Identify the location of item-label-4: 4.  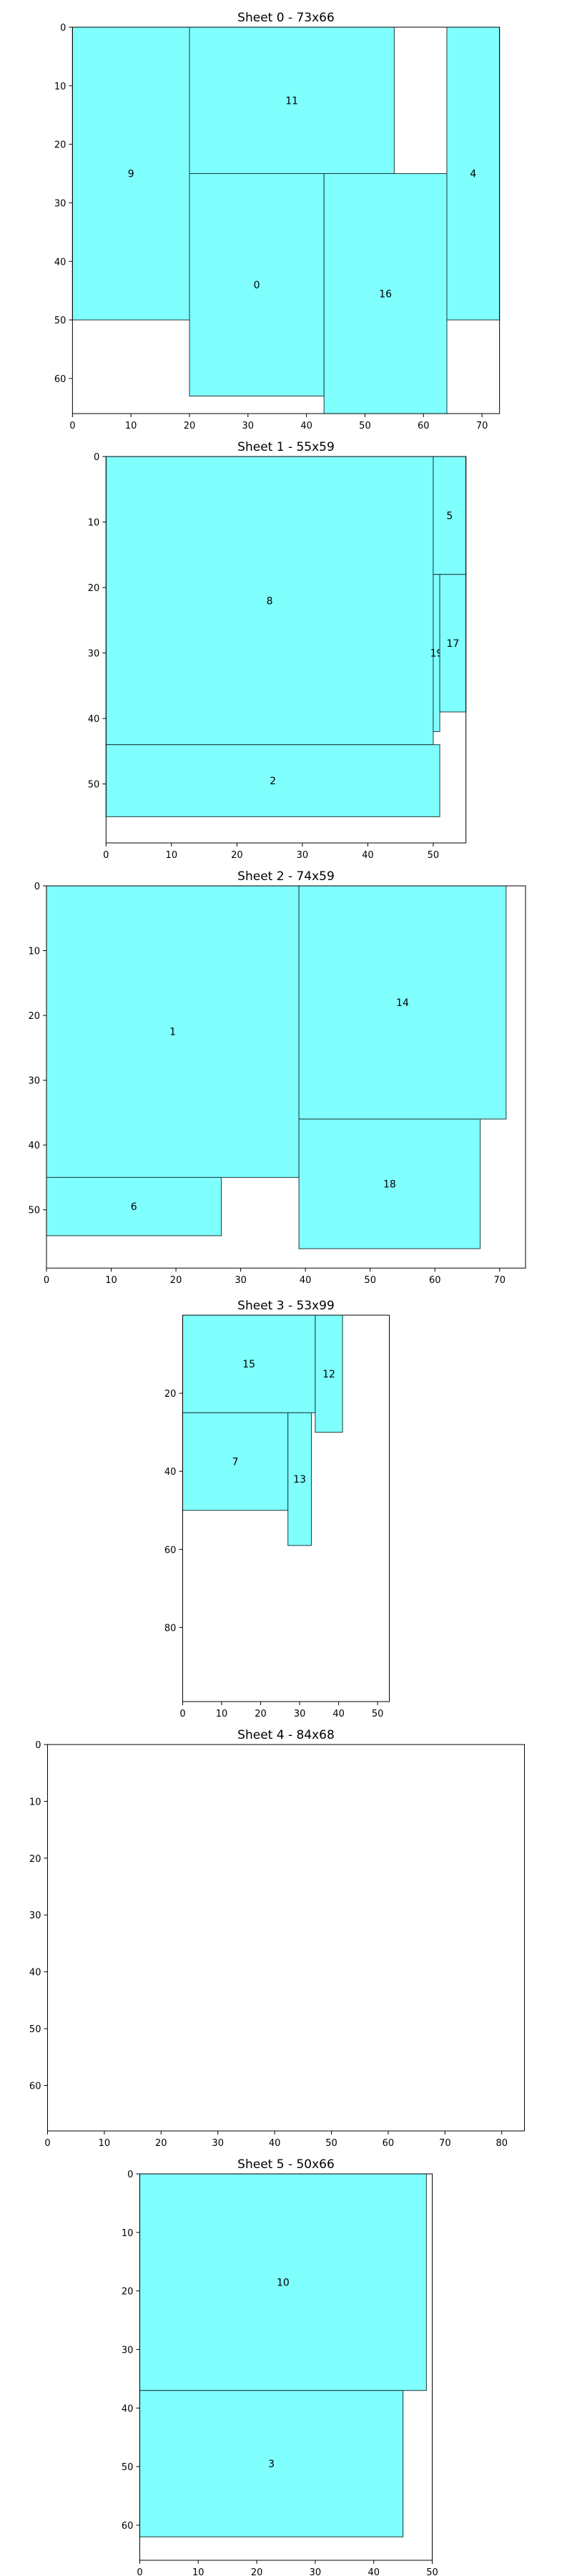
(473, 174).